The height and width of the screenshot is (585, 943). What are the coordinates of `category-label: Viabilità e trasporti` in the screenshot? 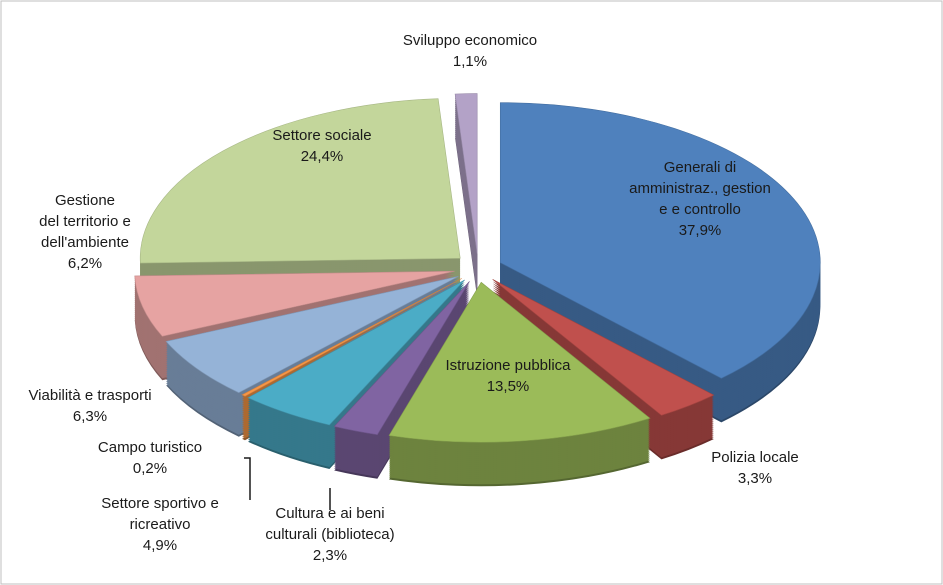 It's located at (89, 395).